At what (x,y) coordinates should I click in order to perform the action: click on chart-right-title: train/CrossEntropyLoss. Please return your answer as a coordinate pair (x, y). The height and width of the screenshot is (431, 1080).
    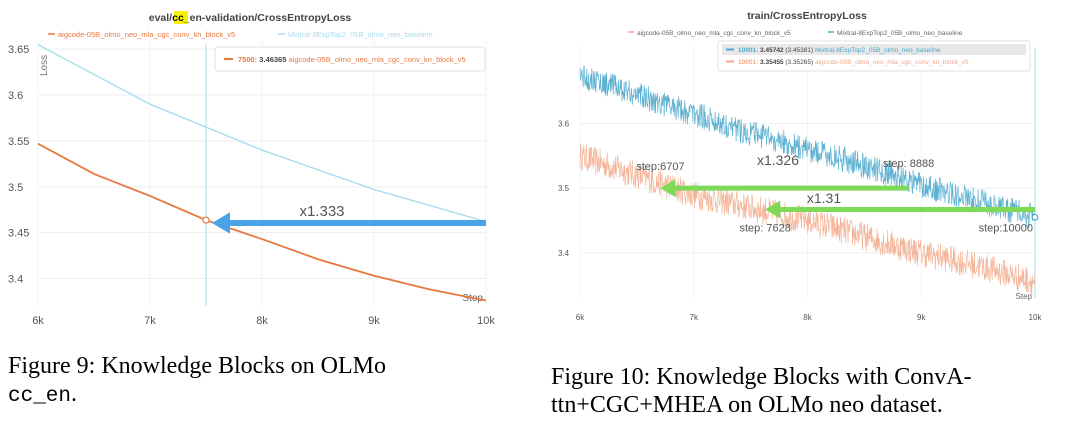
    Looking at the image, I should click on (807, 16).